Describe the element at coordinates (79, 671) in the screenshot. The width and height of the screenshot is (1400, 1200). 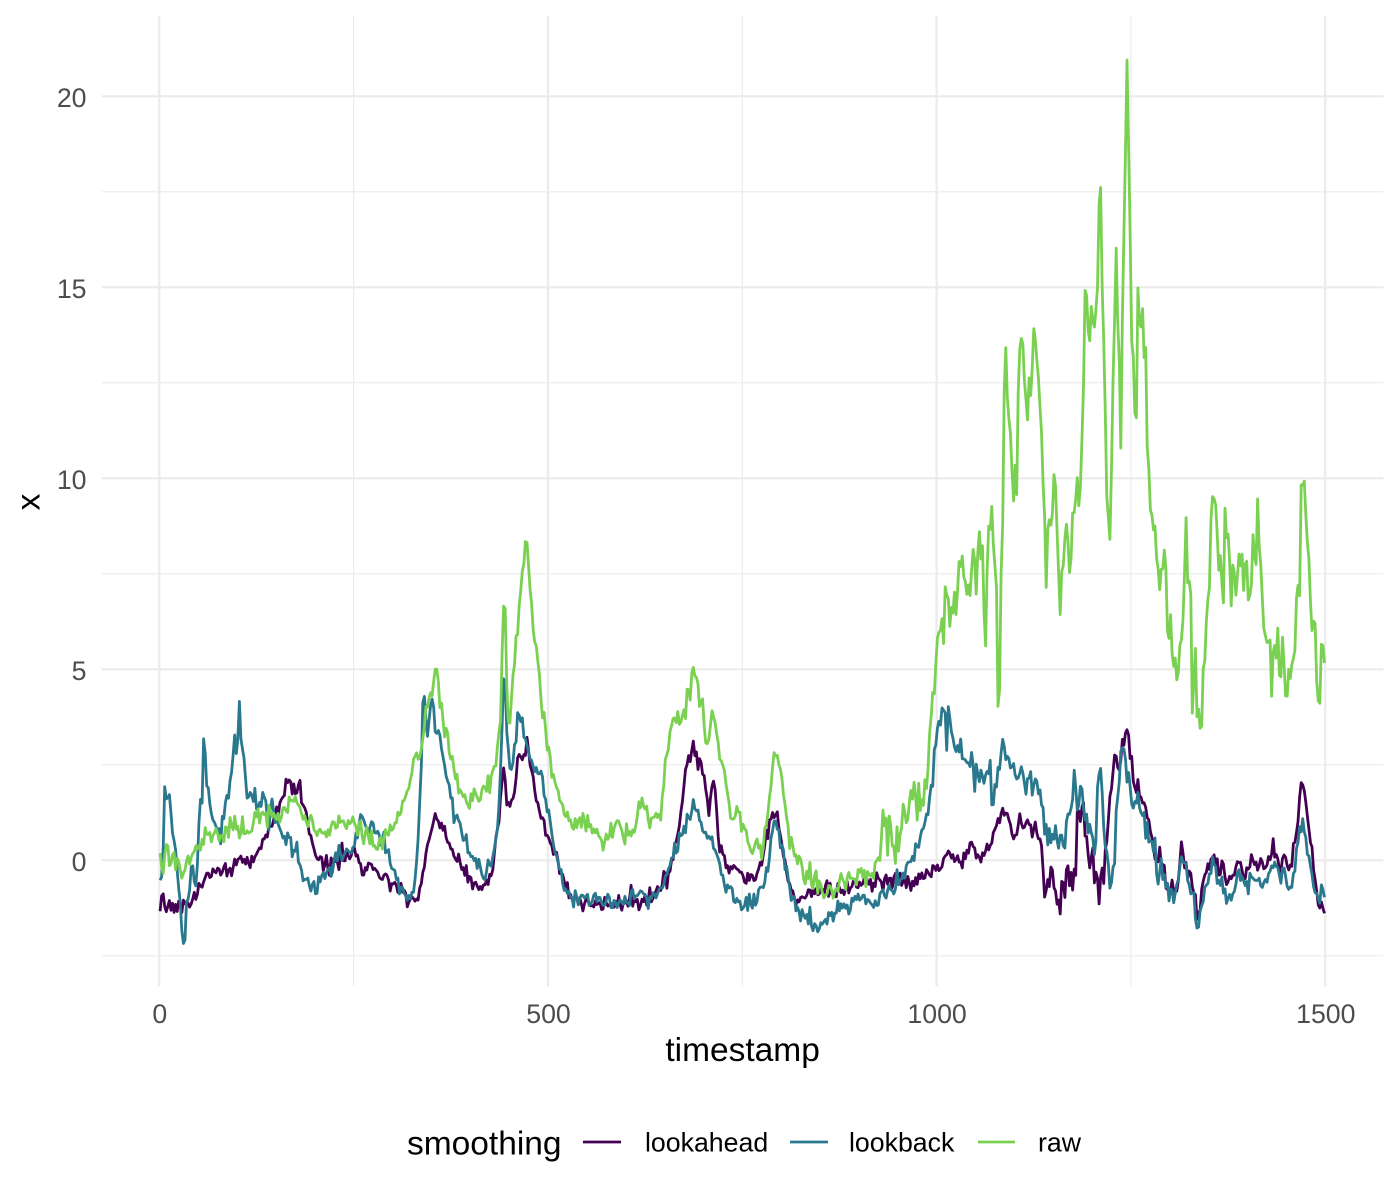
I see `svg-text: 5` at that location.